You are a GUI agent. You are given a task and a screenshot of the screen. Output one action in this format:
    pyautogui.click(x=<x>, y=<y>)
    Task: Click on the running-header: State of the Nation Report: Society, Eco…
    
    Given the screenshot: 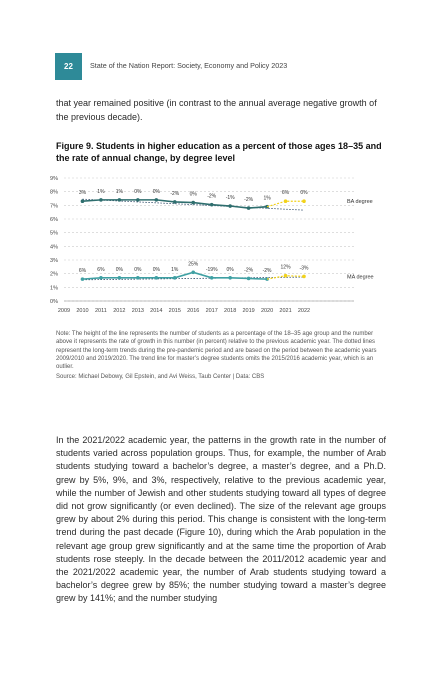 What is the action you would take?
    pyautogui.click(x=189, y=65)
    